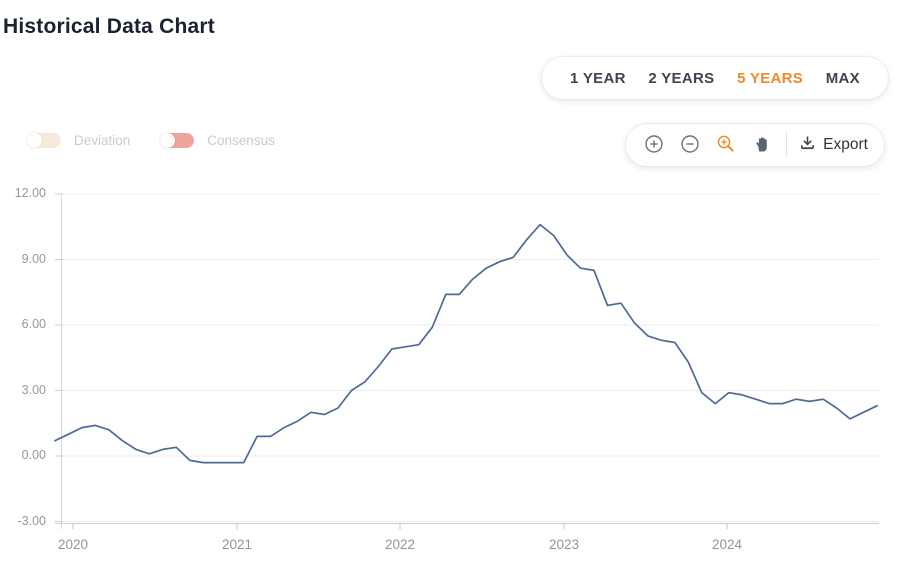 This screenshot has width=913, height=585. Describe the element at coordinates (770, 78) in the screenshot. I see `range-button-5years: 5 YEARS` at that location.